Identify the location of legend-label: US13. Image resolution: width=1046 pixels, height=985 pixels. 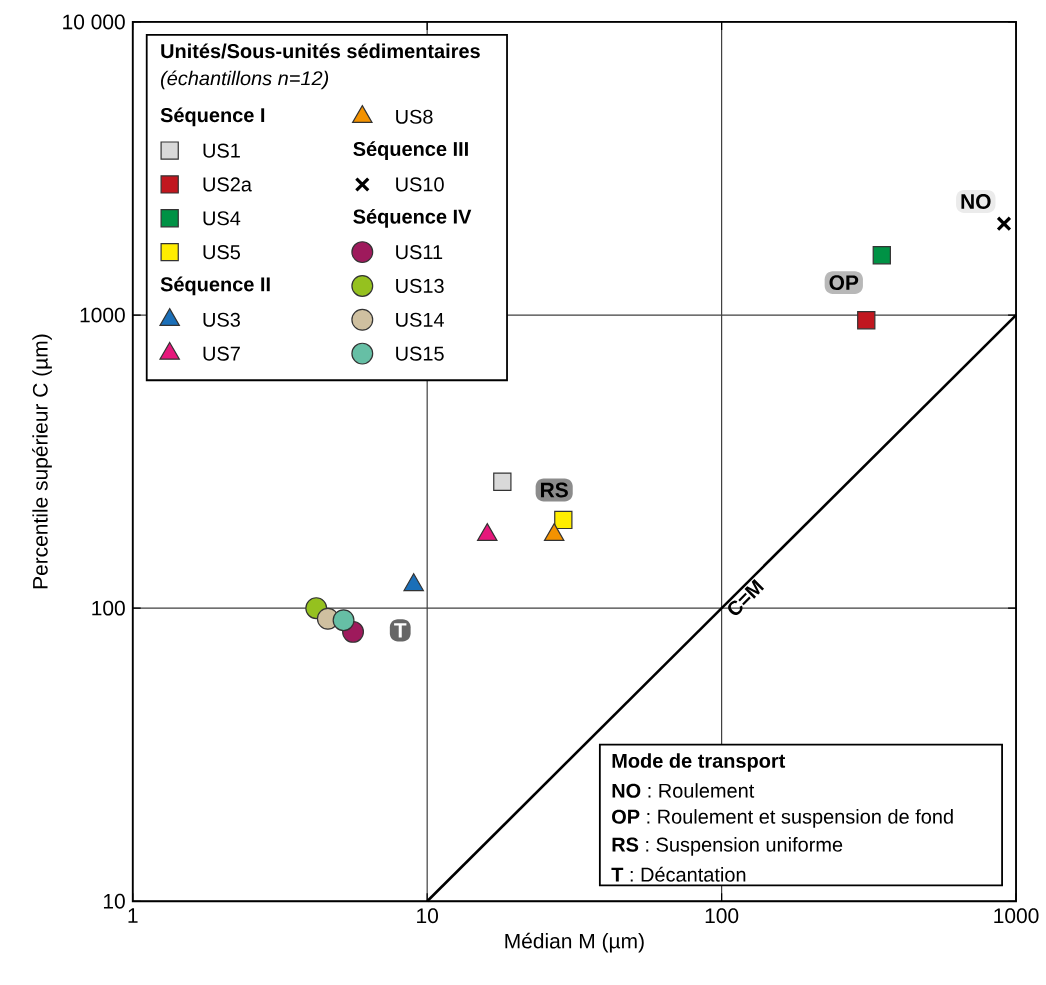
(420, 285).